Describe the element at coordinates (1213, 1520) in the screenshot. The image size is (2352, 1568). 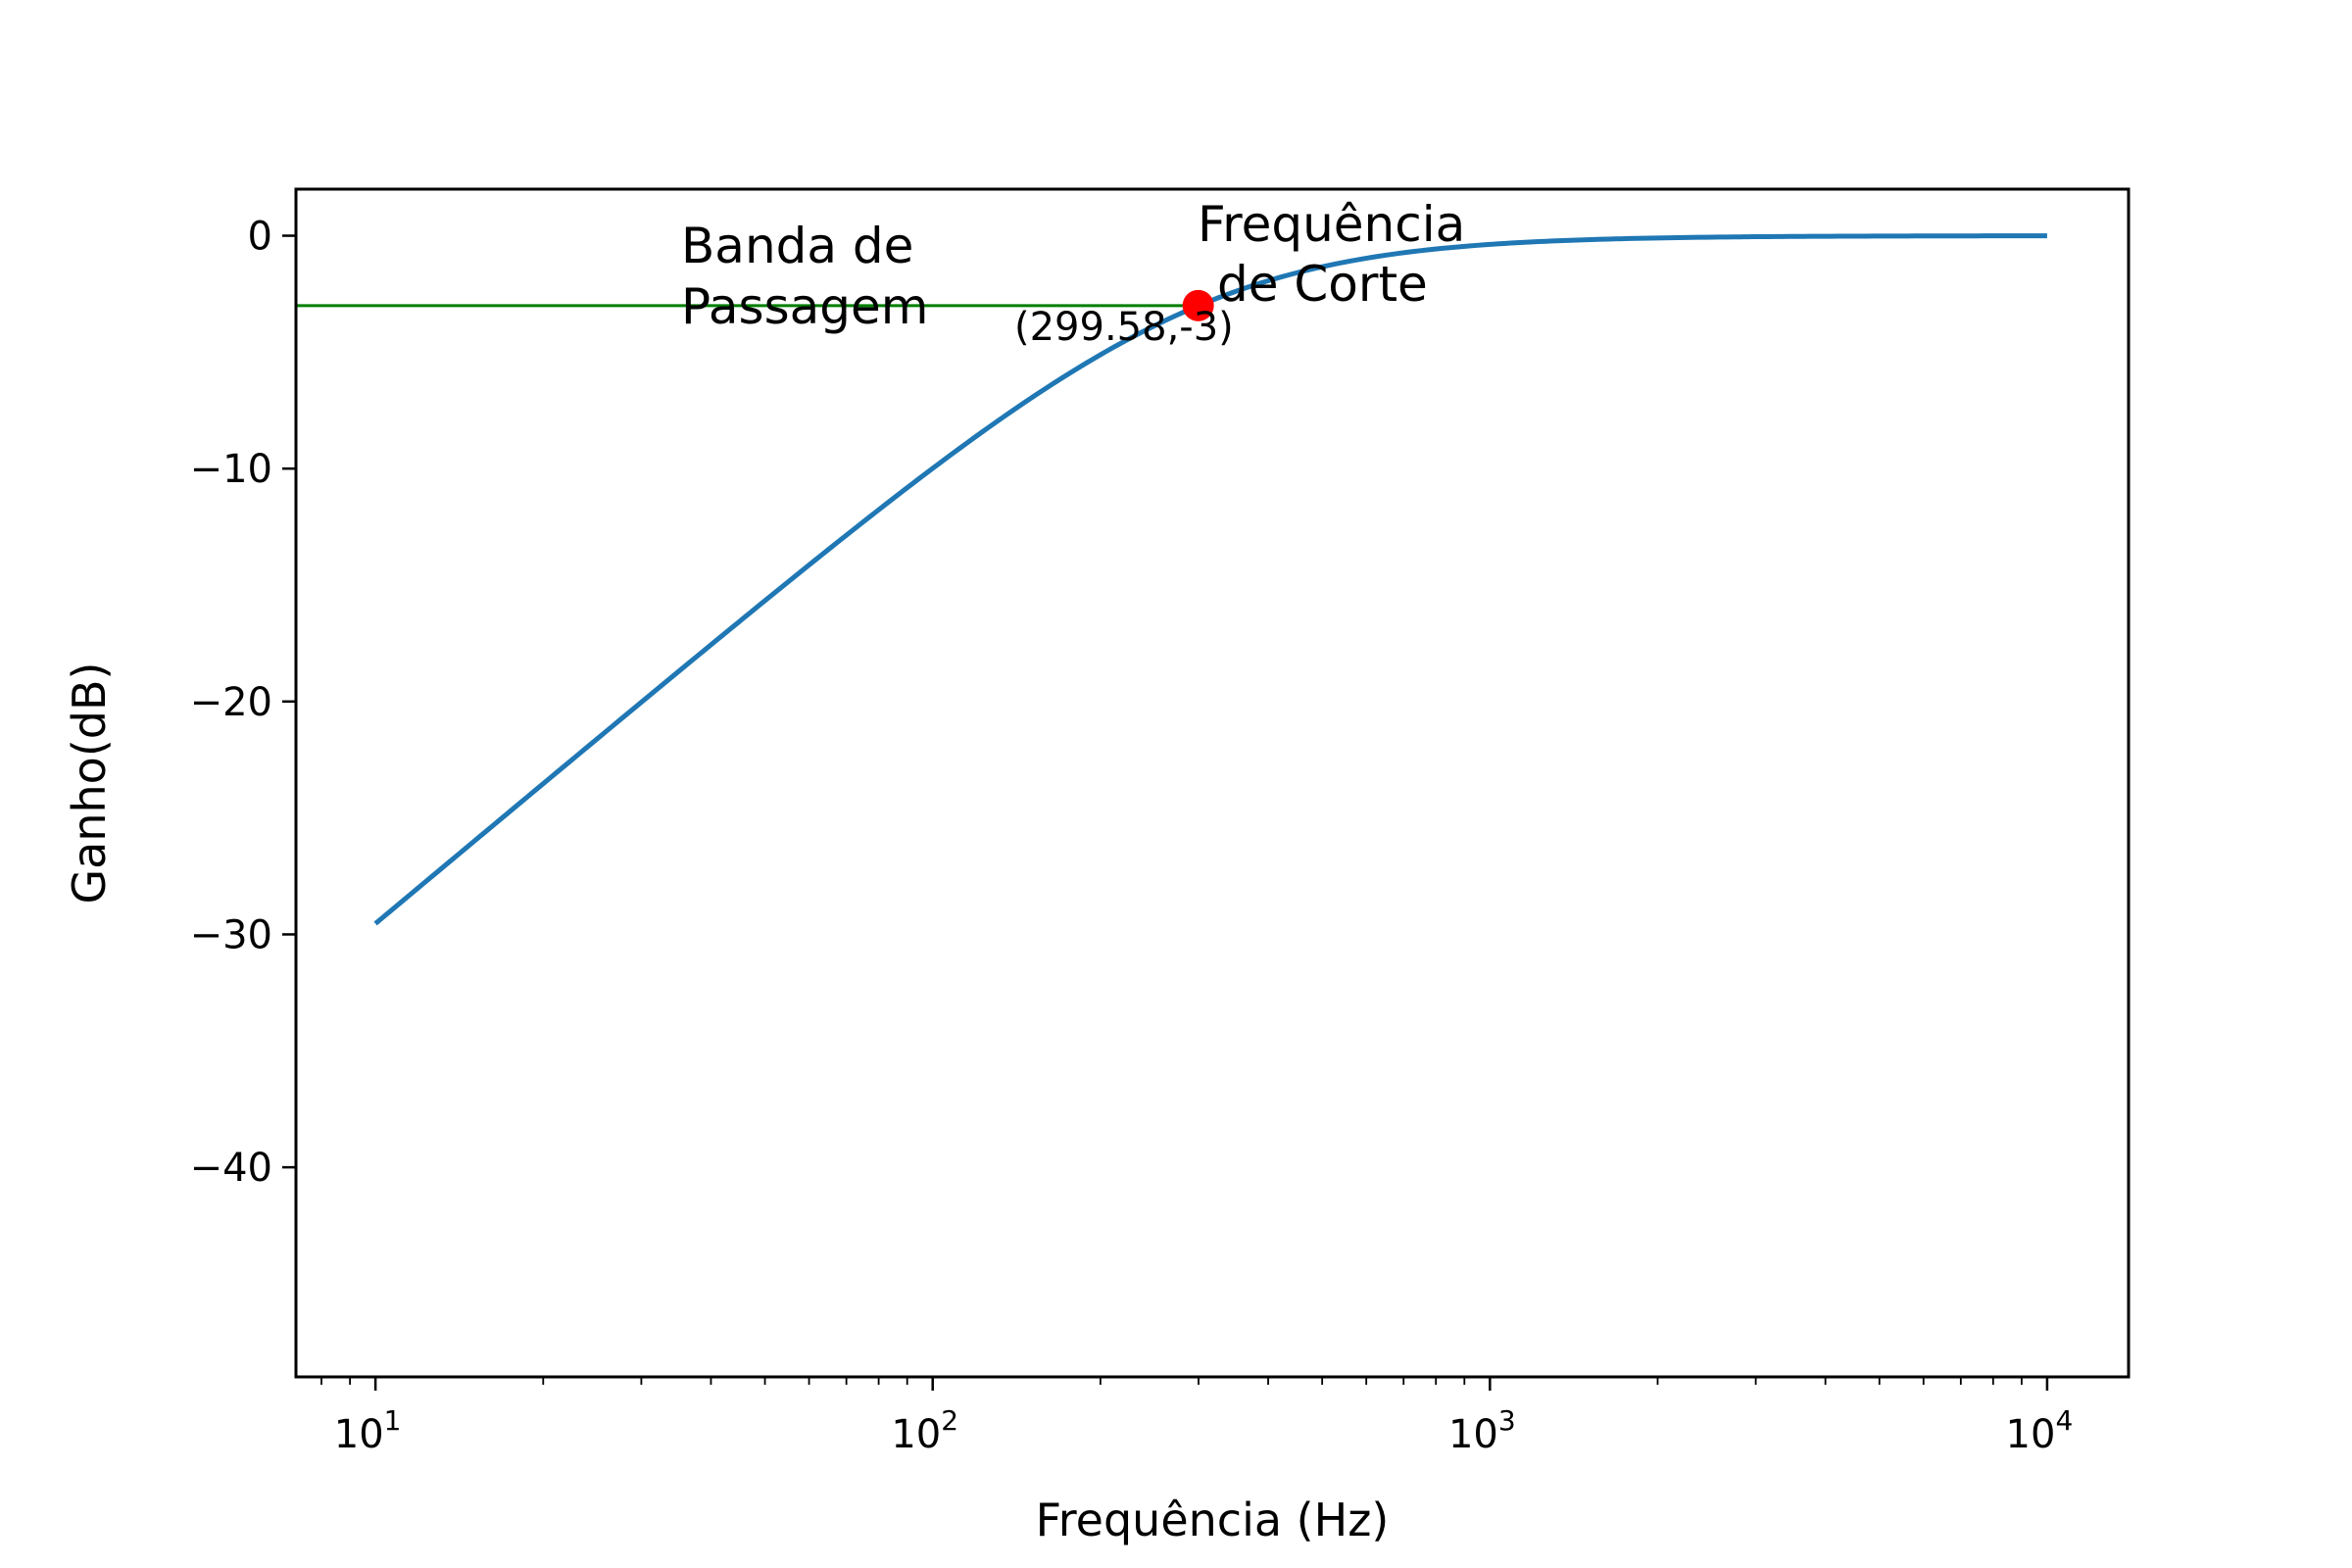
I see `x-axis-label: Frequência (Hz)` at that location.